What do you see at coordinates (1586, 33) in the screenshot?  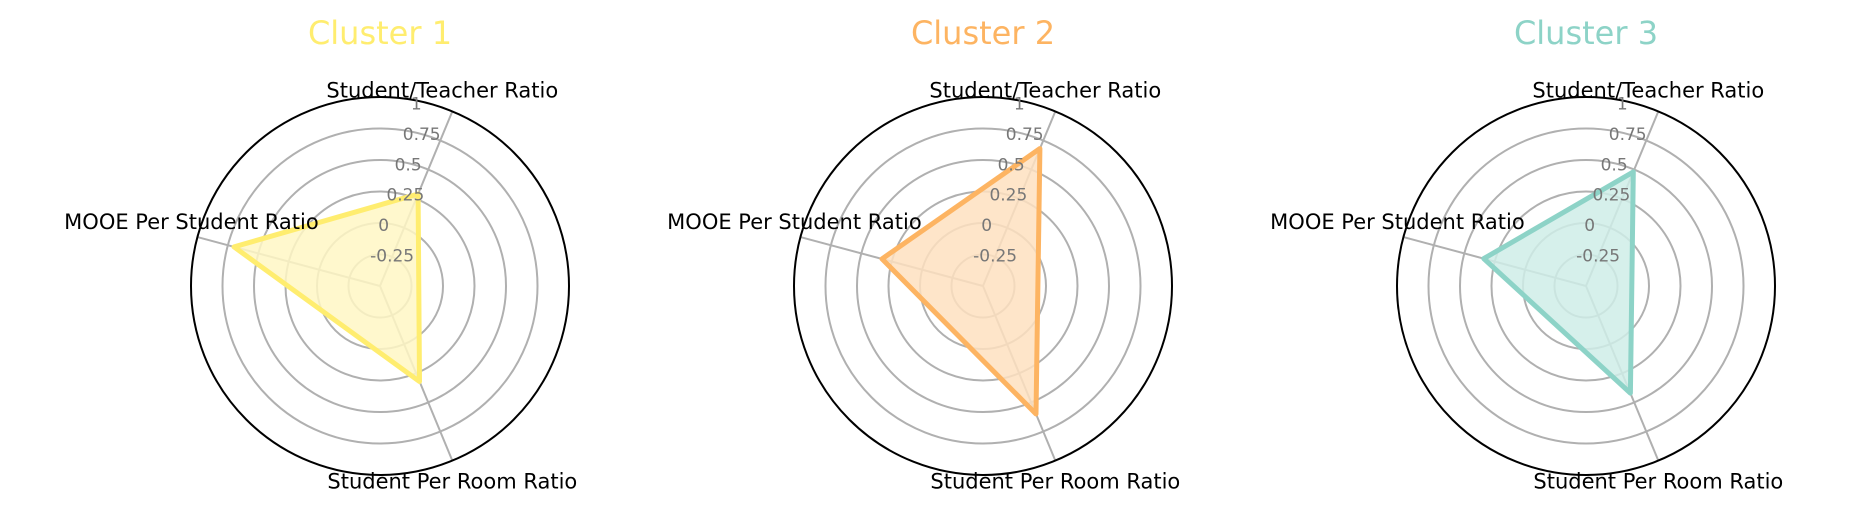 I see `panel-title: Cluster 3` at bounding box center [1586, 33].